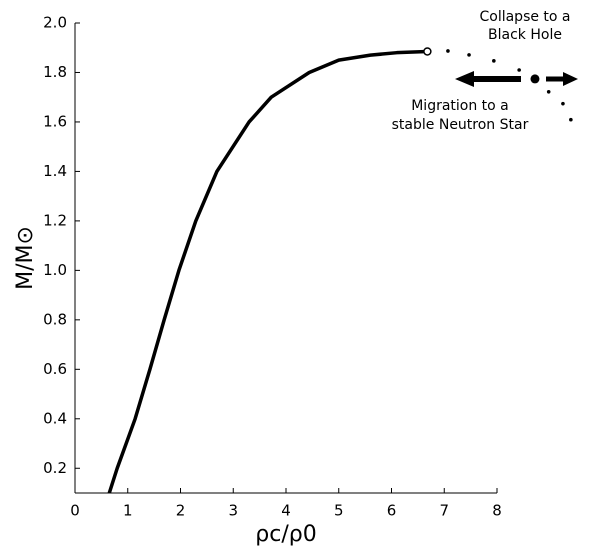 The width and height of the screenshot is (589, 547). I want to click on y-tick-label: 0.8, so click(55, 319).